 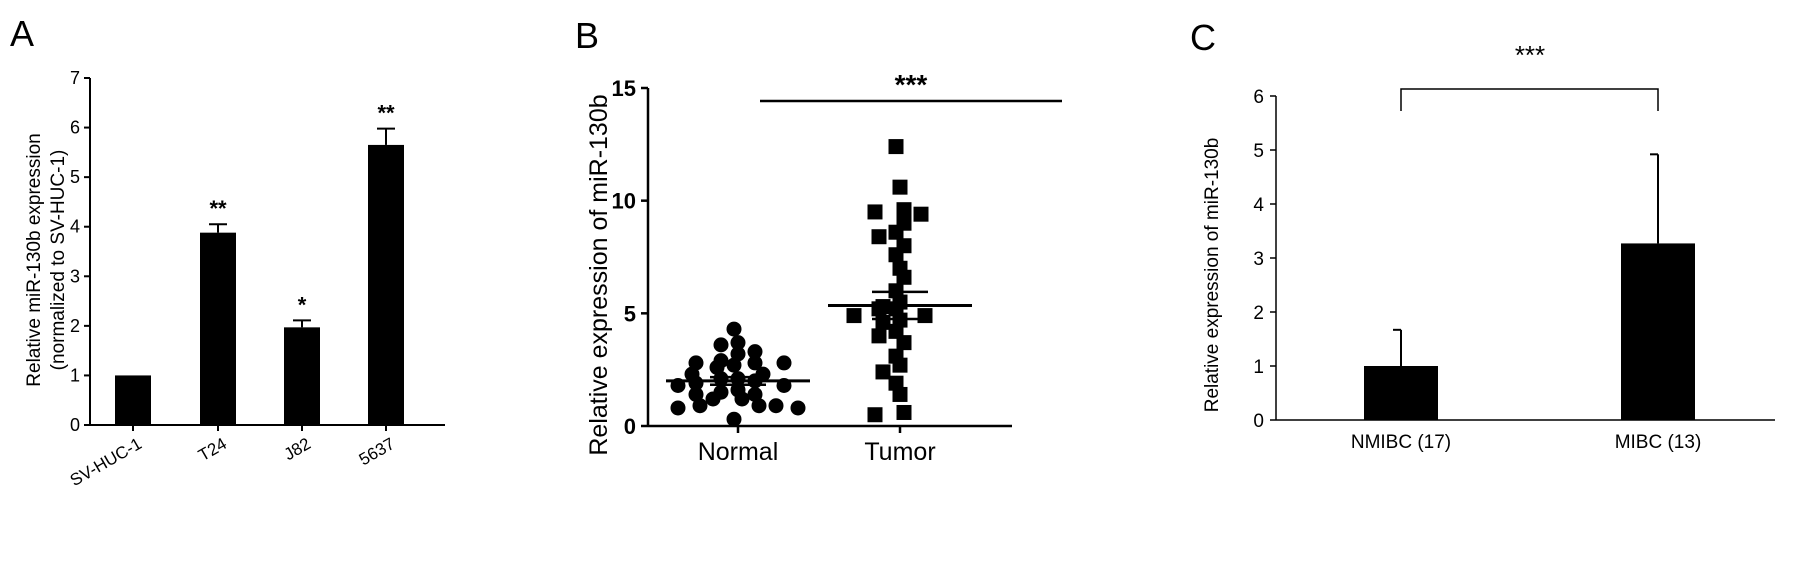 What do you see at coordinates (911, 84) in the screenshot?
I see `panel-b-significance-label: ***` at bounding box center [911, 84].